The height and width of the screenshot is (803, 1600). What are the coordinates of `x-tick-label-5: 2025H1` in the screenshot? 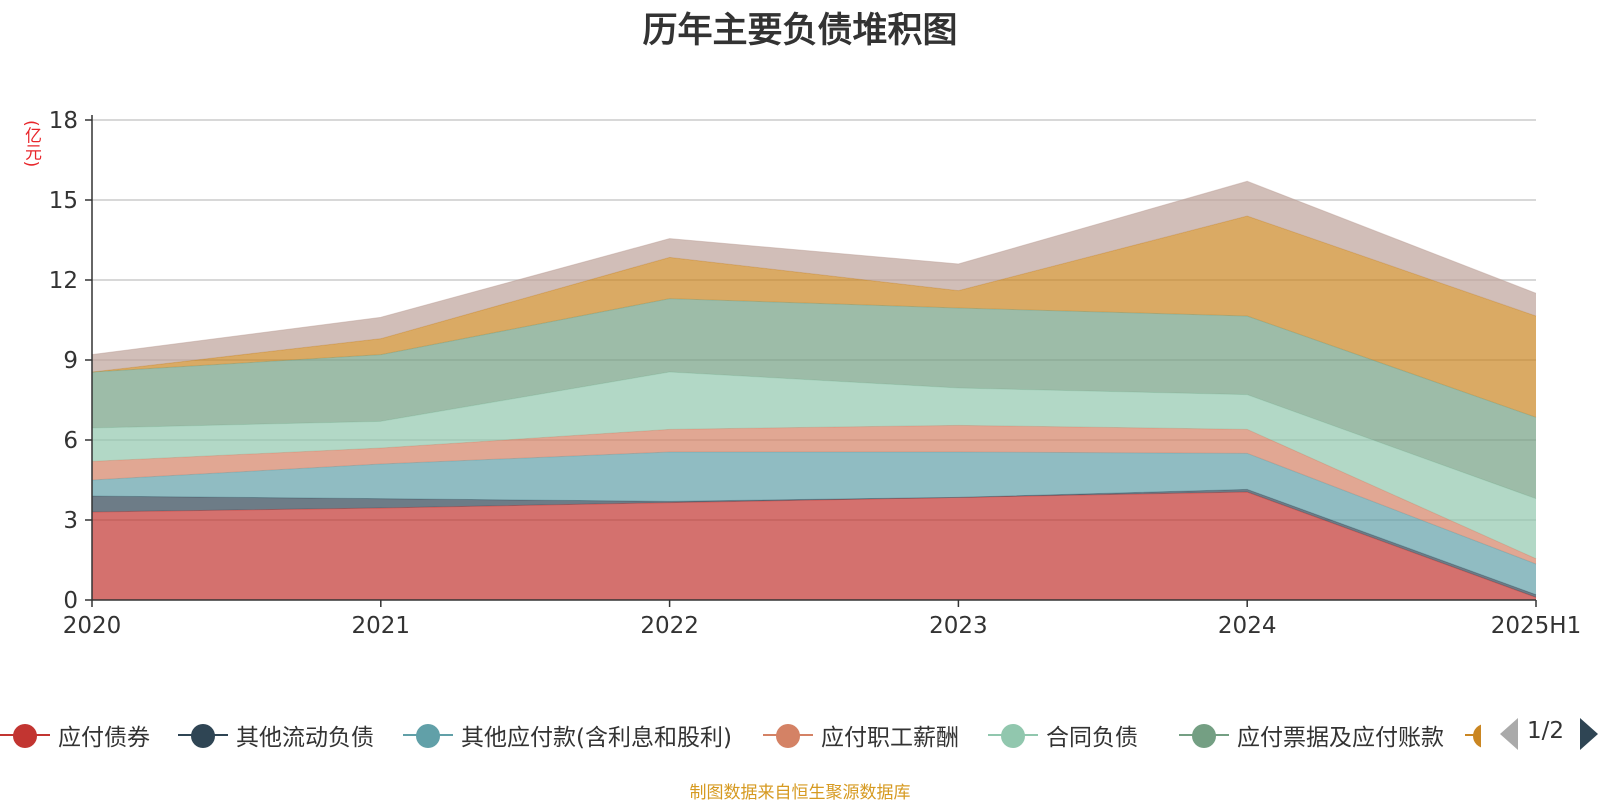 It's located at (1536, 626).